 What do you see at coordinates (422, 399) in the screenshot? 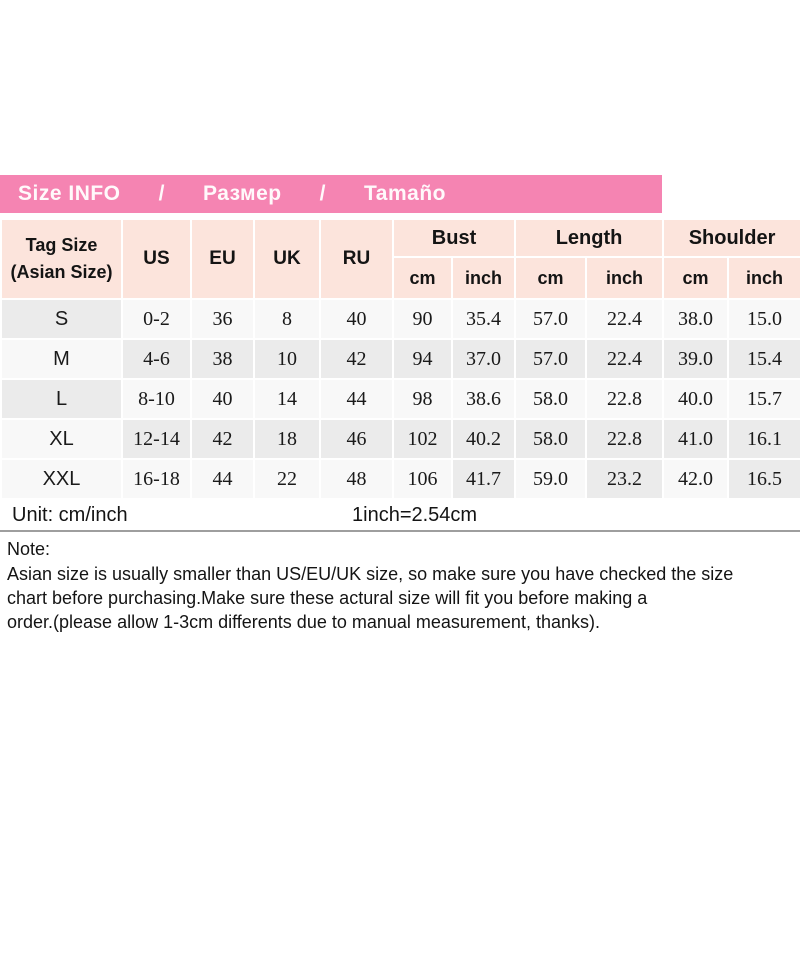
I see `size-value-cell: 98` at bounding box center [422, 399].